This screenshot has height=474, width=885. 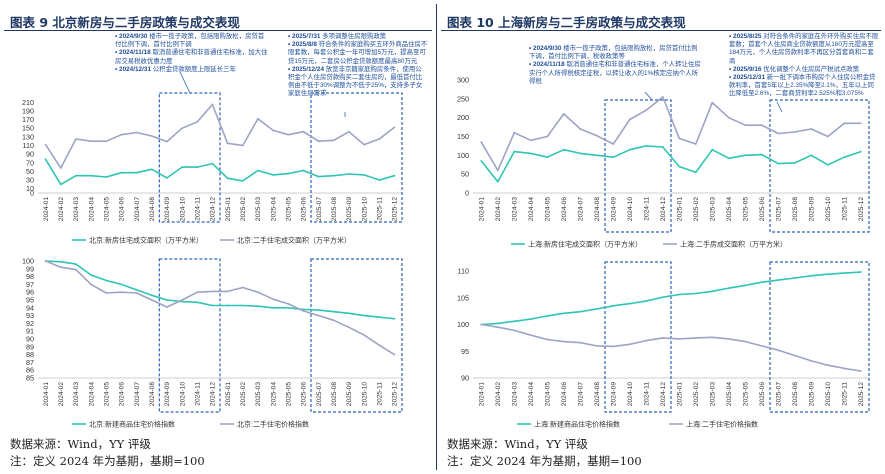 What do you see at coordinates (467, 193) in the screenshot?
I see `right-top-ytick-label: 0` at bounding box center [467, 193].